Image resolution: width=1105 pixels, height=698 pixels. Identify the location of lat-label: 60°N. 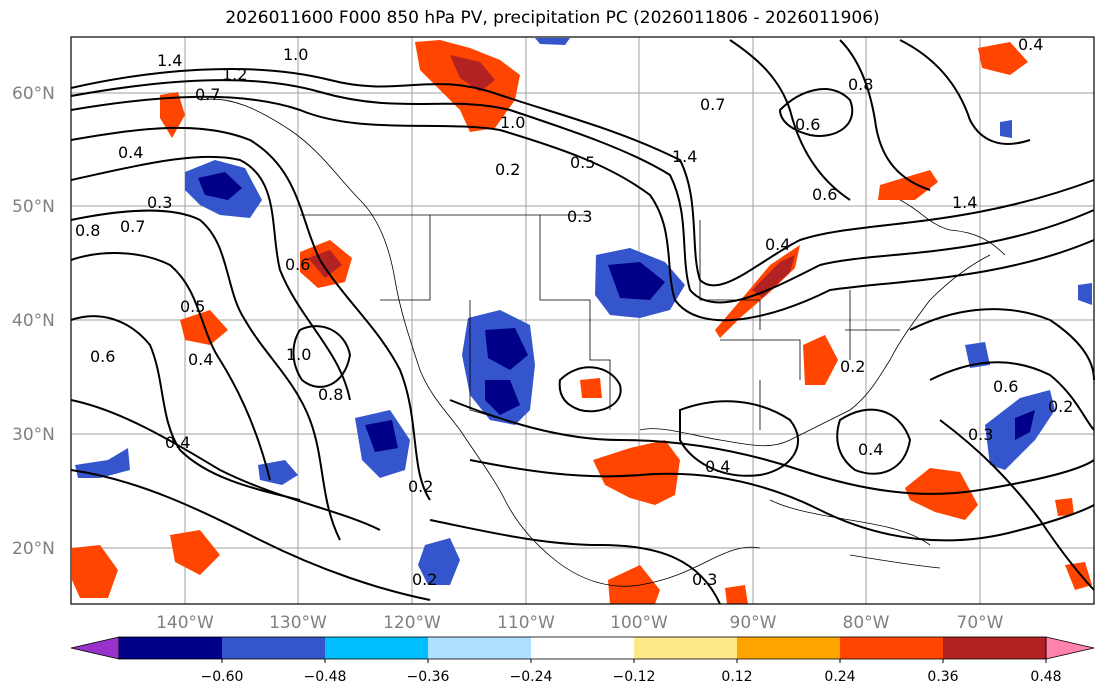
(33, 94).